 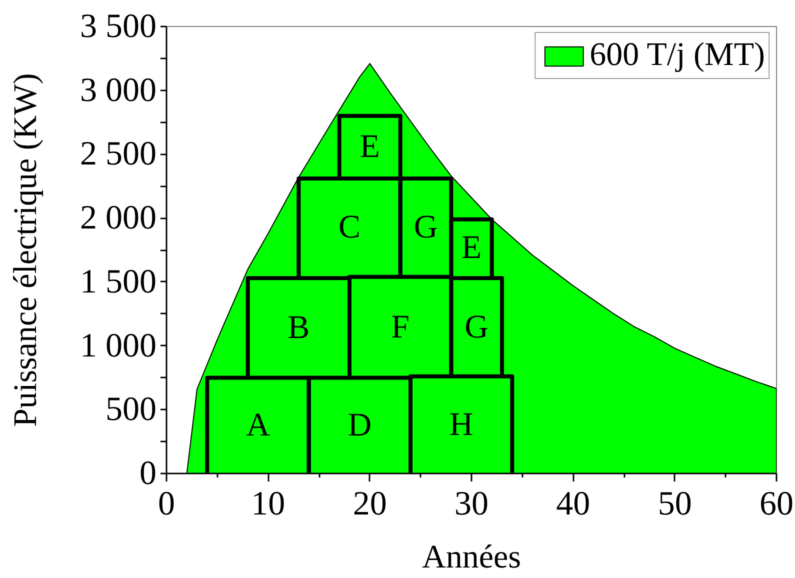 What do you see at coordinates (677, 55) in the screenshot?
I see `legend-label: 600 T/j (MT)` at bounding box center [677, 55].